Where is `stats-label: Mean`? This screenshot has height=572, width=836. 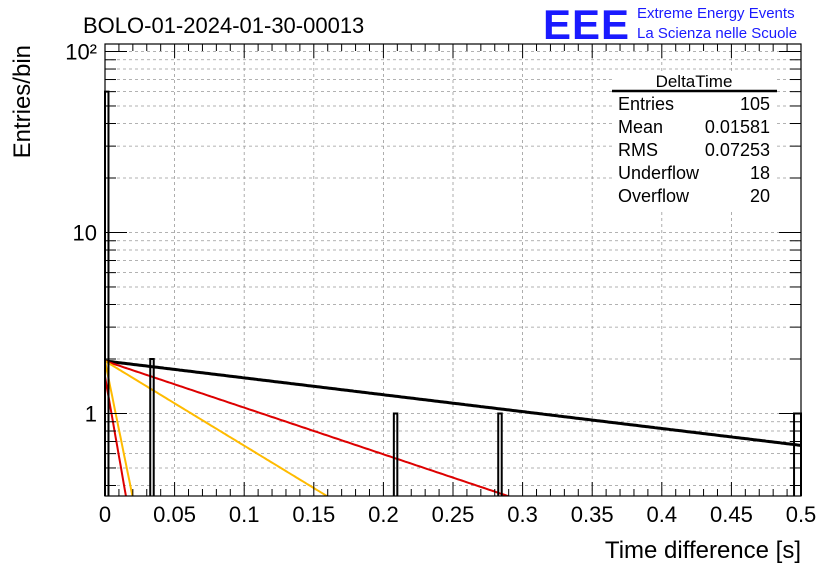
stats-label: Mean is located at coordinates (640, 127).